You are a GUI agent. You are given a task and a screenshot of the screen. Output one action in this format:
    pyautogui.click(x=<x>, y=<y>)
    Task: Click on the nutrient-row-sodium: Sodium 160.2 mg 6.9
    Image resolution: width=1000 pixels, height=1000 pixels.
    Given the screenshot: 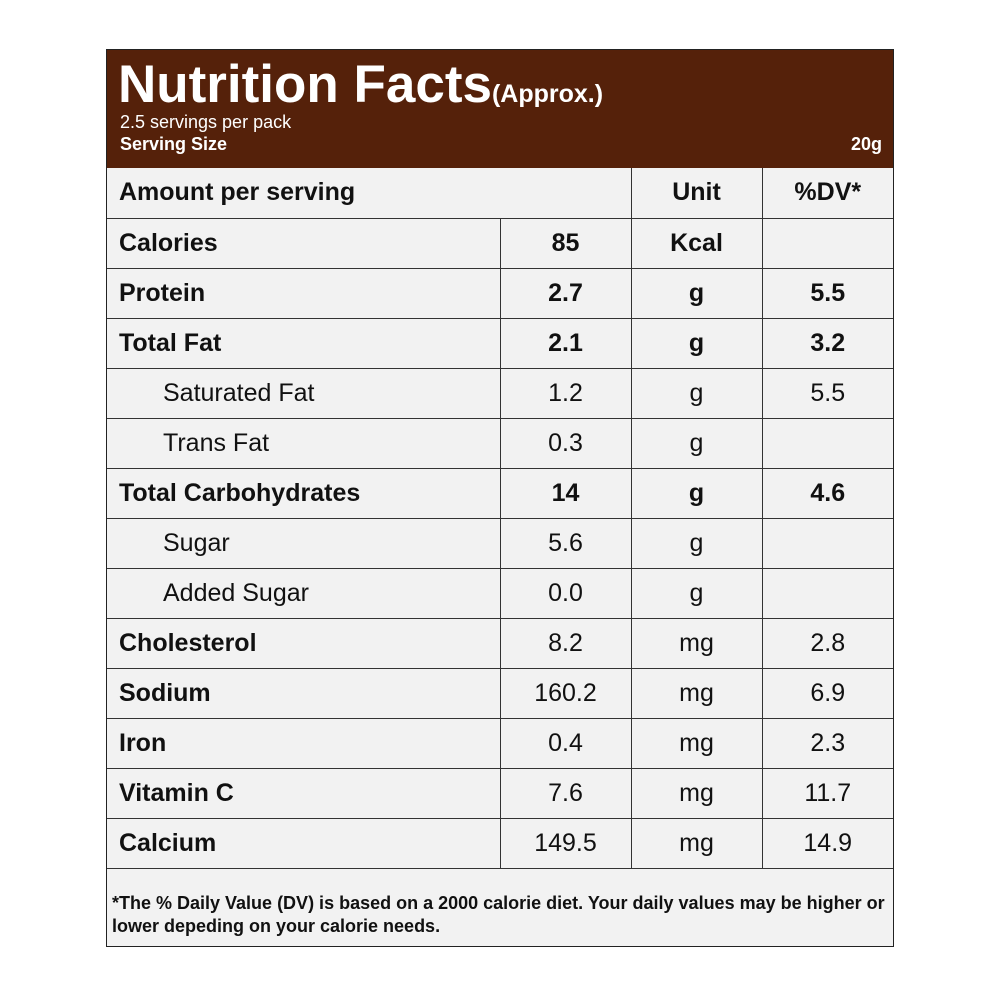 What is the action you would take?
    pyautogui.click(x=500, y=693)
    